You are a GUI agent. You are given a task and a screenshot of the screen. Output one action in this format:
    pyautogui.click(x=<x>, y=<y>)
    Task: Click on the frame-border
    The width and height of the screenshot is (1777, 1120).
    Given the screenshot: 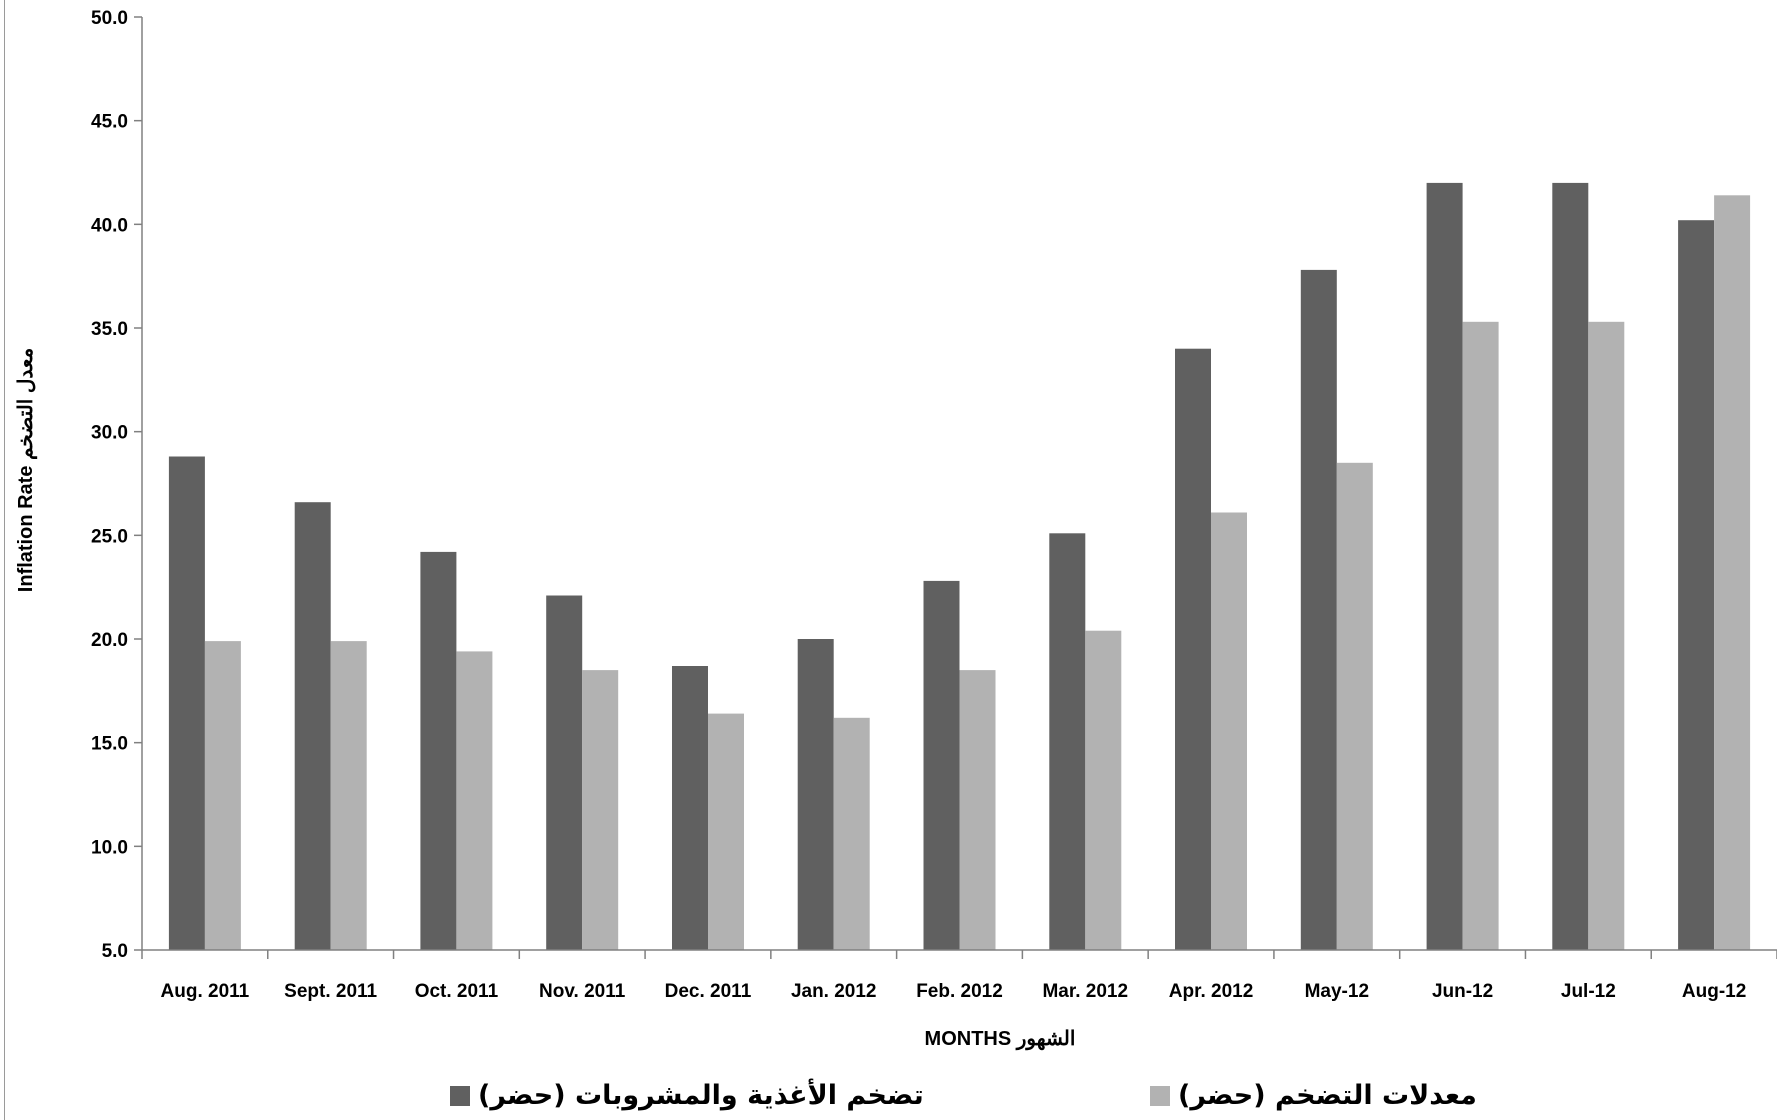 What is the action you would take?
    pyautogui.click(x=4, y=560)
    